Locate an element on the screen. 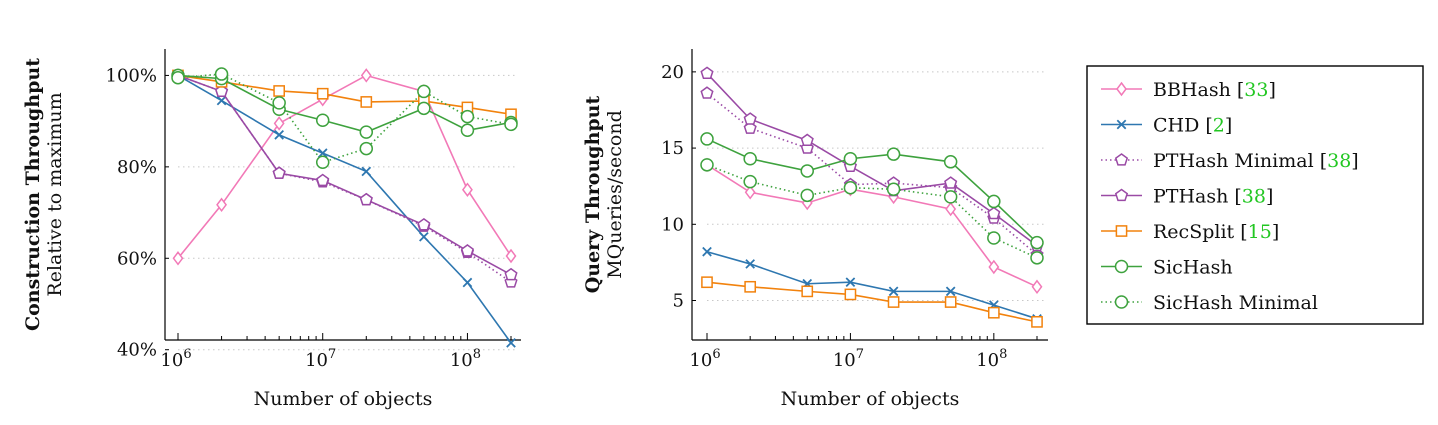 The image size is (1438, 425). y-axis-sublabel: Relative to maximum is located at coordinates (55, 194).